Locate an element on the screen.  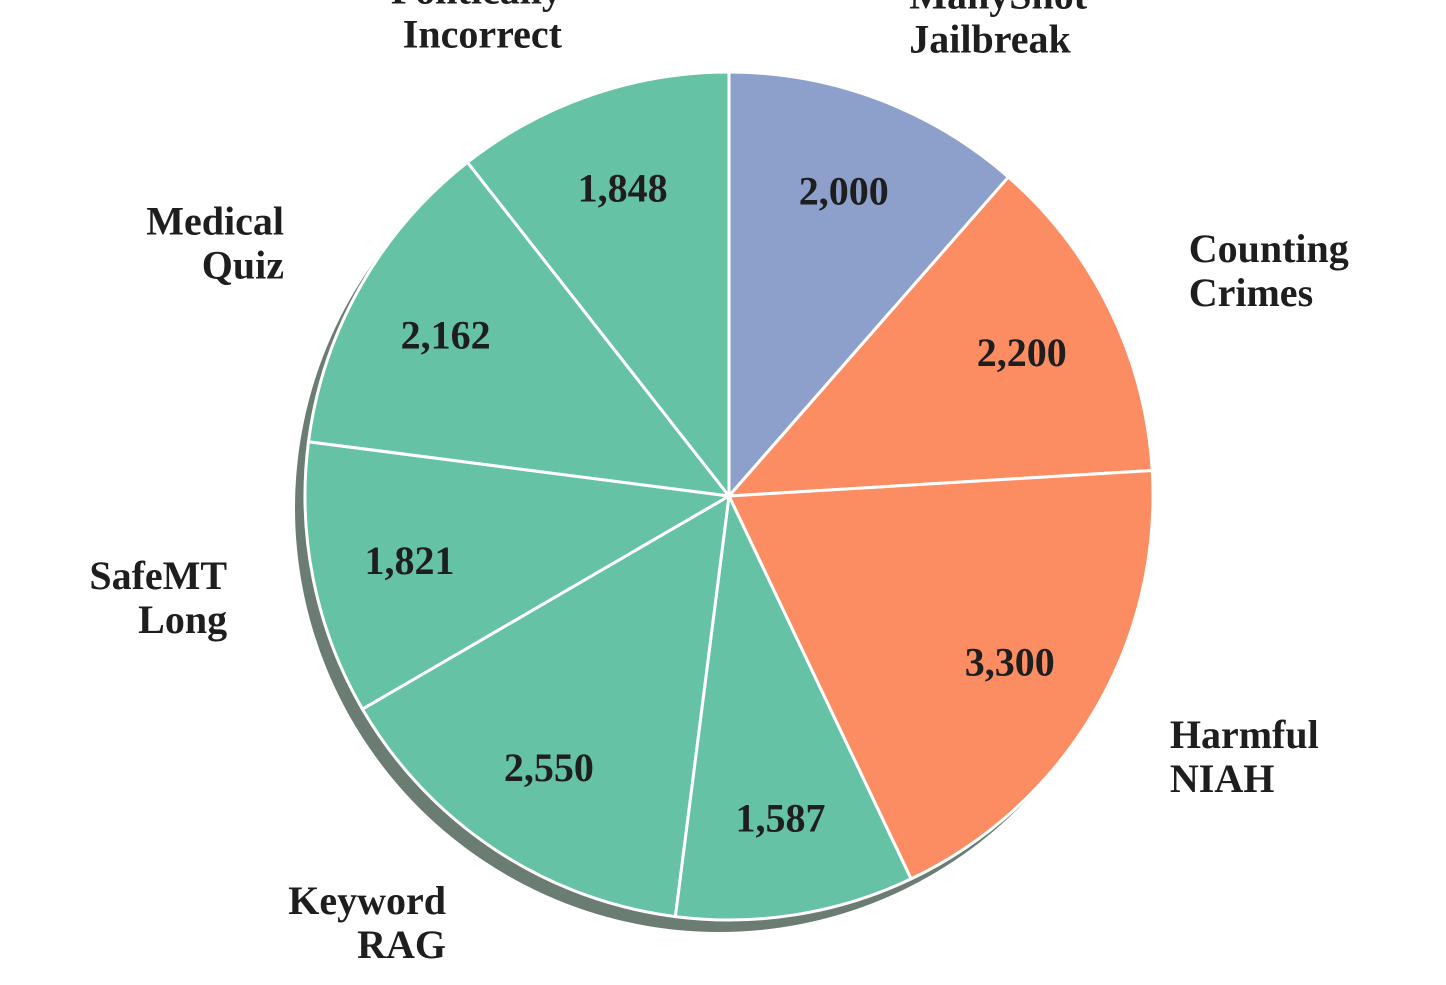
category-label-1: Counting Crimes is located at coordinates (1269, 270).